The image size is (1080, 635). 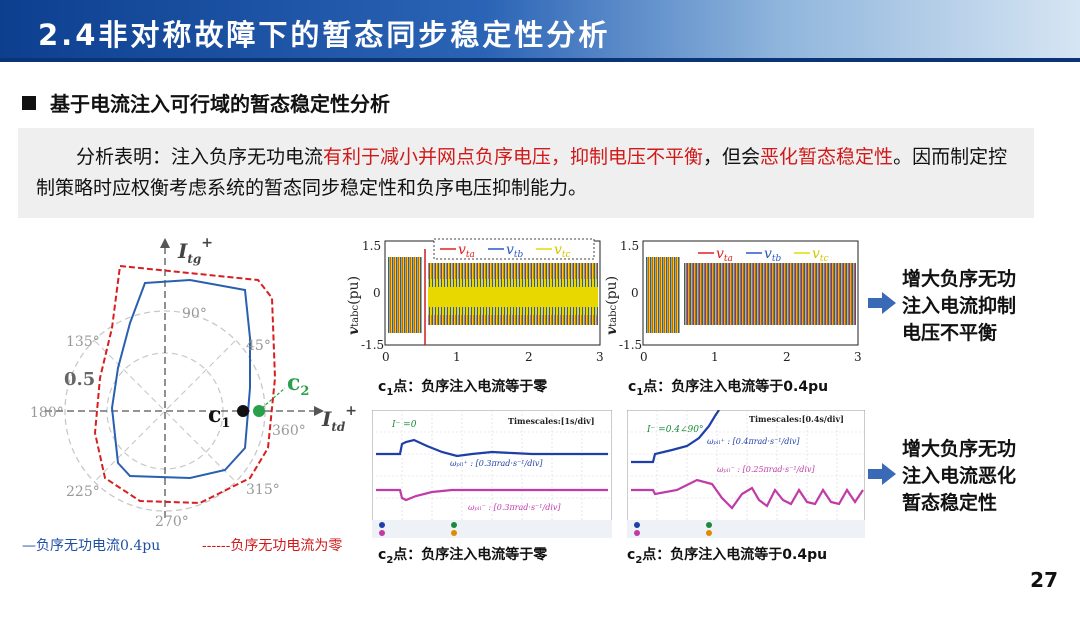 I want to click on scope-iref-label: I⁻ =0, so click(x=404, y=425).